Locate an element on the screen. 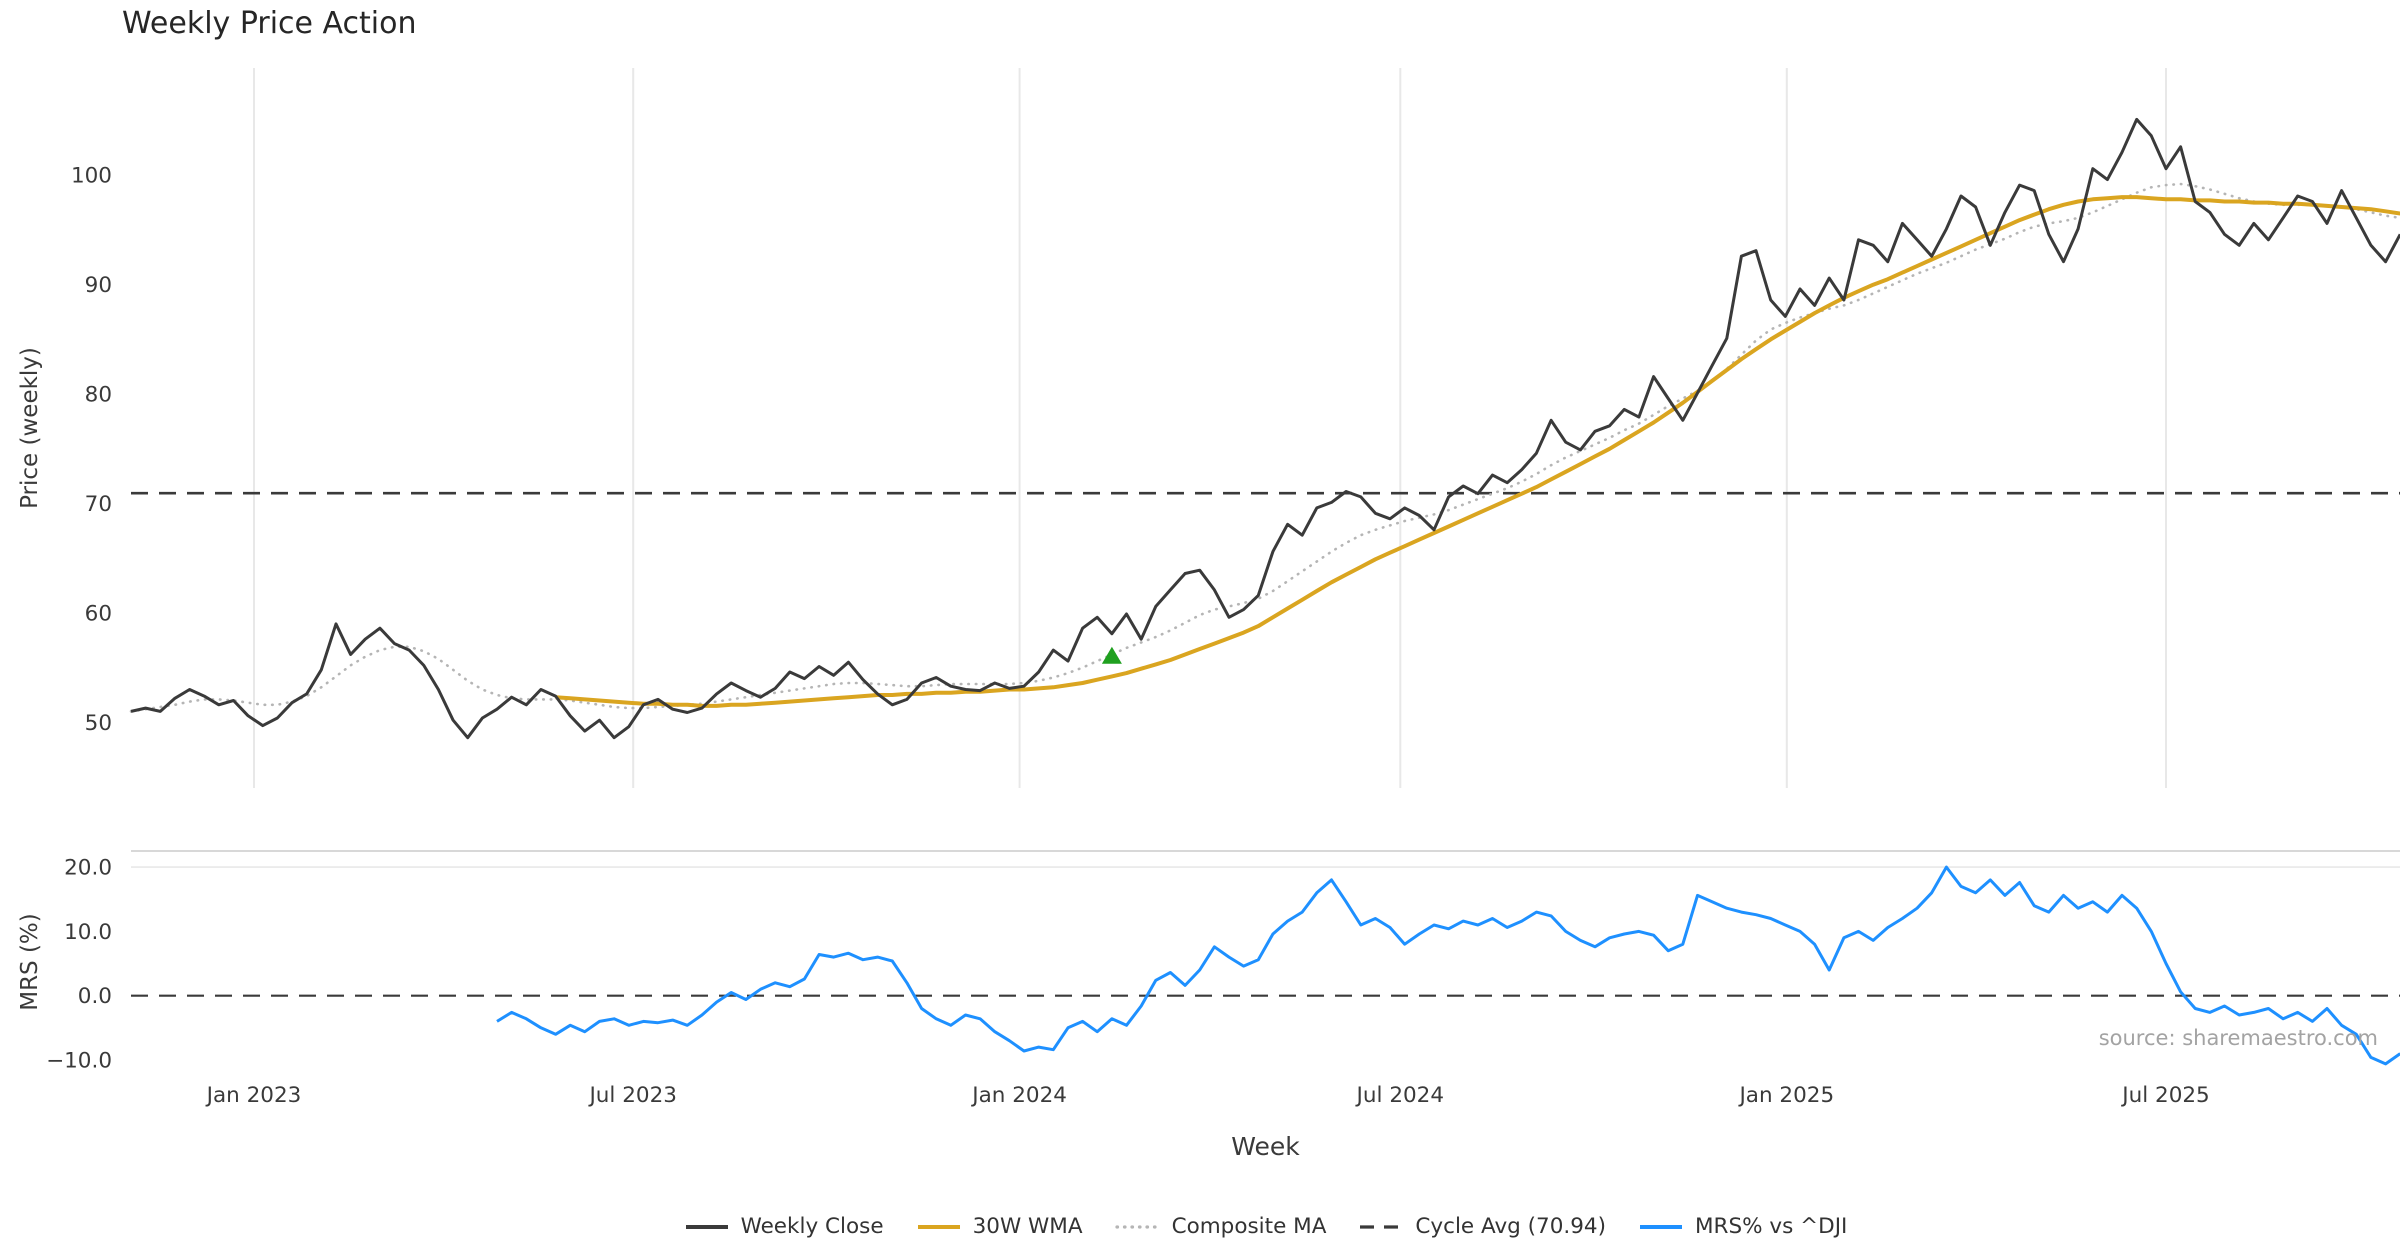 This screenshot has height=1260, width=2400. mrs-ytick-label: 0.0 is located at coordinates (95, 996).